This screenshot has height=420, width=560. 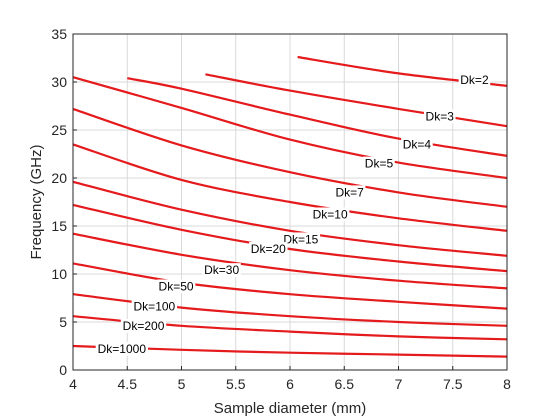 I want to click on x-tick-label: 7.5, so click(x=453, y=384).